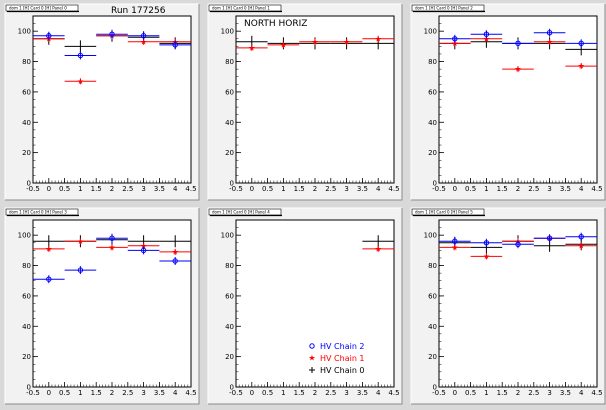  Describe the element at coordinates (232, 184) in the screenshot. I see `y-tick-label: 0` at that location.